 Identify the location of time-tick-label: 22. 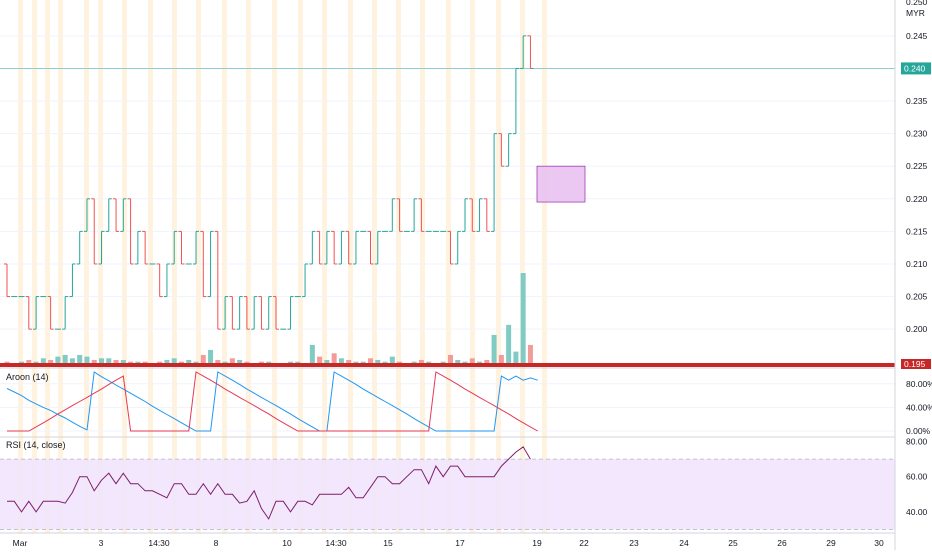
(584, 543).